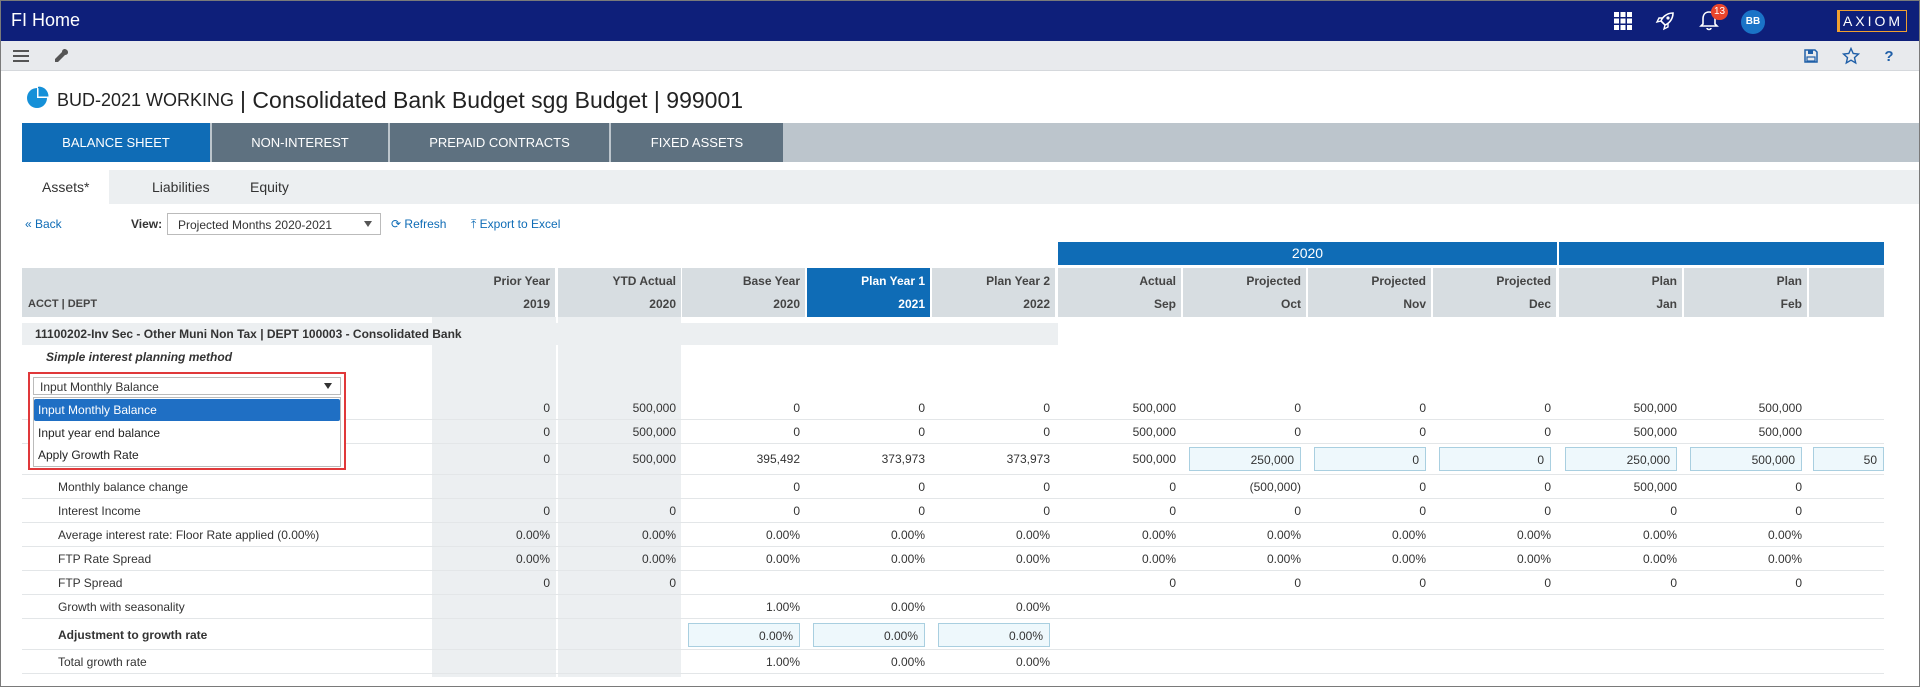  What do you see at coordinates (1164, 304) in the screenshot?
I see `column-header-period: Sep` at bounding box center [1164, 304].